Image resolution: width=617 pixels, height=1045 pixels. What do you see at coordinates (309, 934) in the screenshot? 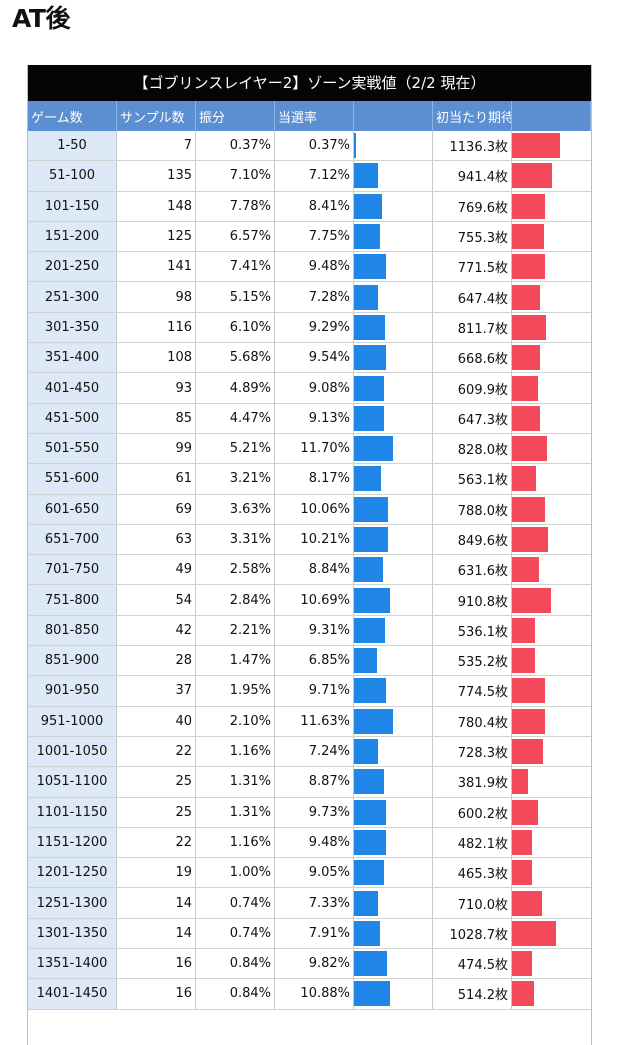
I see `table-row: 1301-1350 14 0.74% 7.91% 1028.7枚` at bounding box center [309, 934].